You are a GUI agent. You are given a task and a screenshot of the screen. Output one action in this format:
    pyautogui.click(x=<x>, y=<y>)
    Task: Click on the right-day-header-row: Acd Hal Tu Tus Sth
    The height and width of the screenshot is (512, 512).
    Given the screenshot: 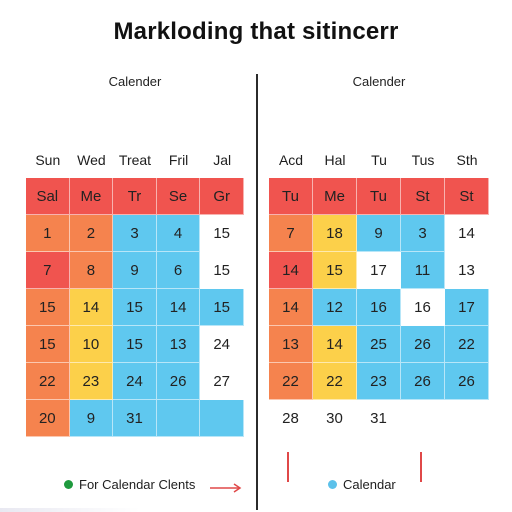 What is the action you would take?
    pyautogui.click(x=379, y=160)
    